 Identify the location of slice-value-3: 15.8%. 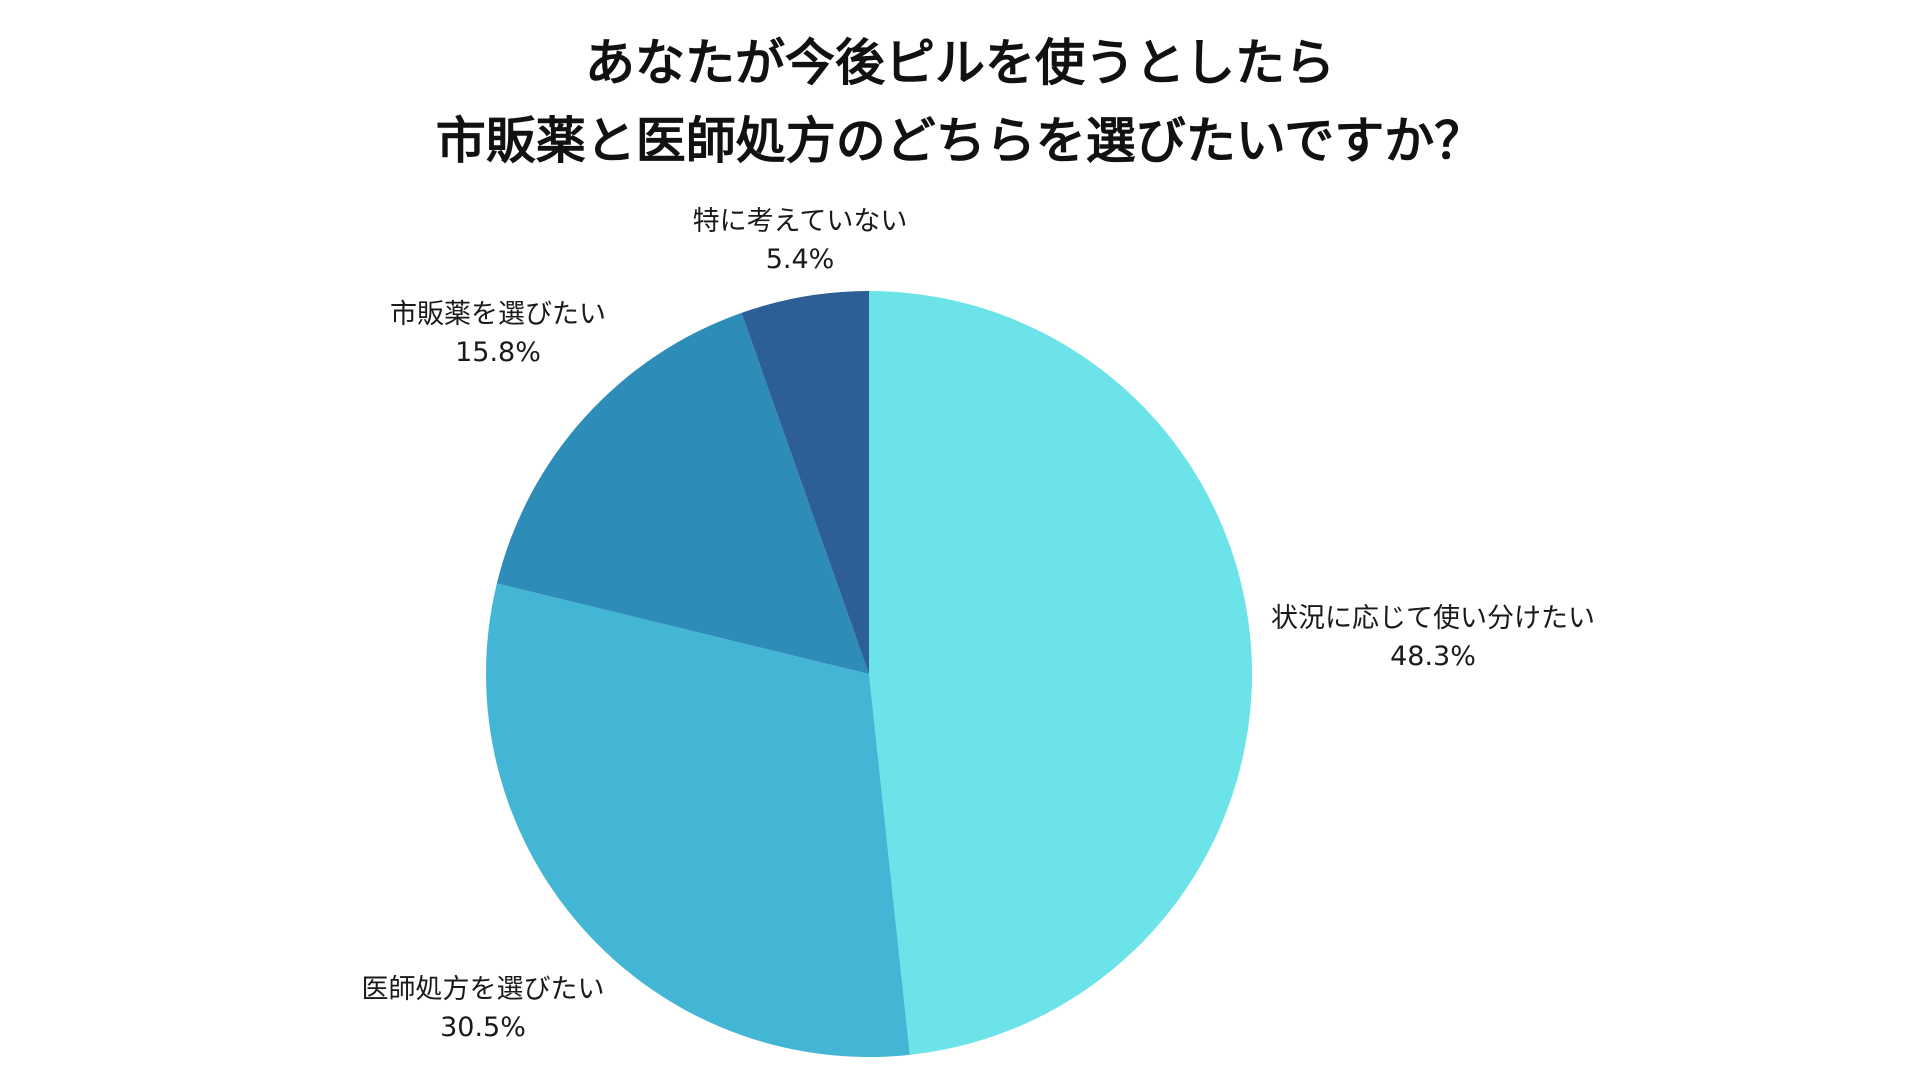
(498, 352).